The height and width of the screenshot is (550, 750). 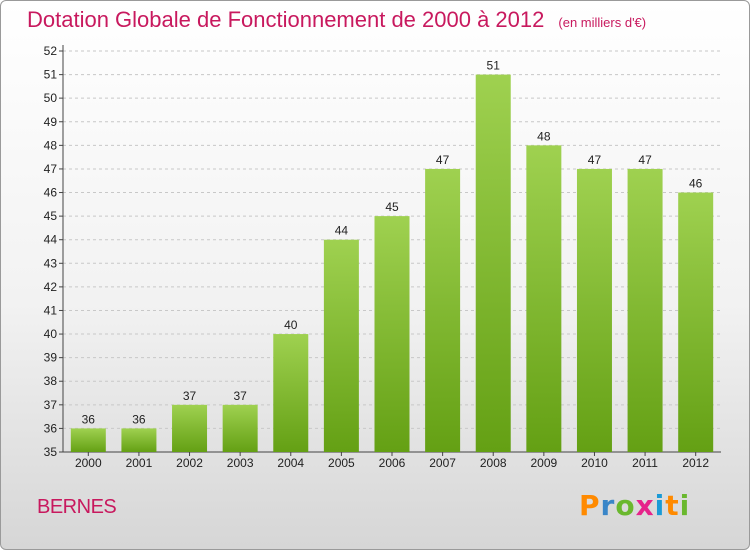 What do you see at coordinates (77, 507) in the screenshot?
I see `commune-name: BERNES` at bounding box center [77, 507].